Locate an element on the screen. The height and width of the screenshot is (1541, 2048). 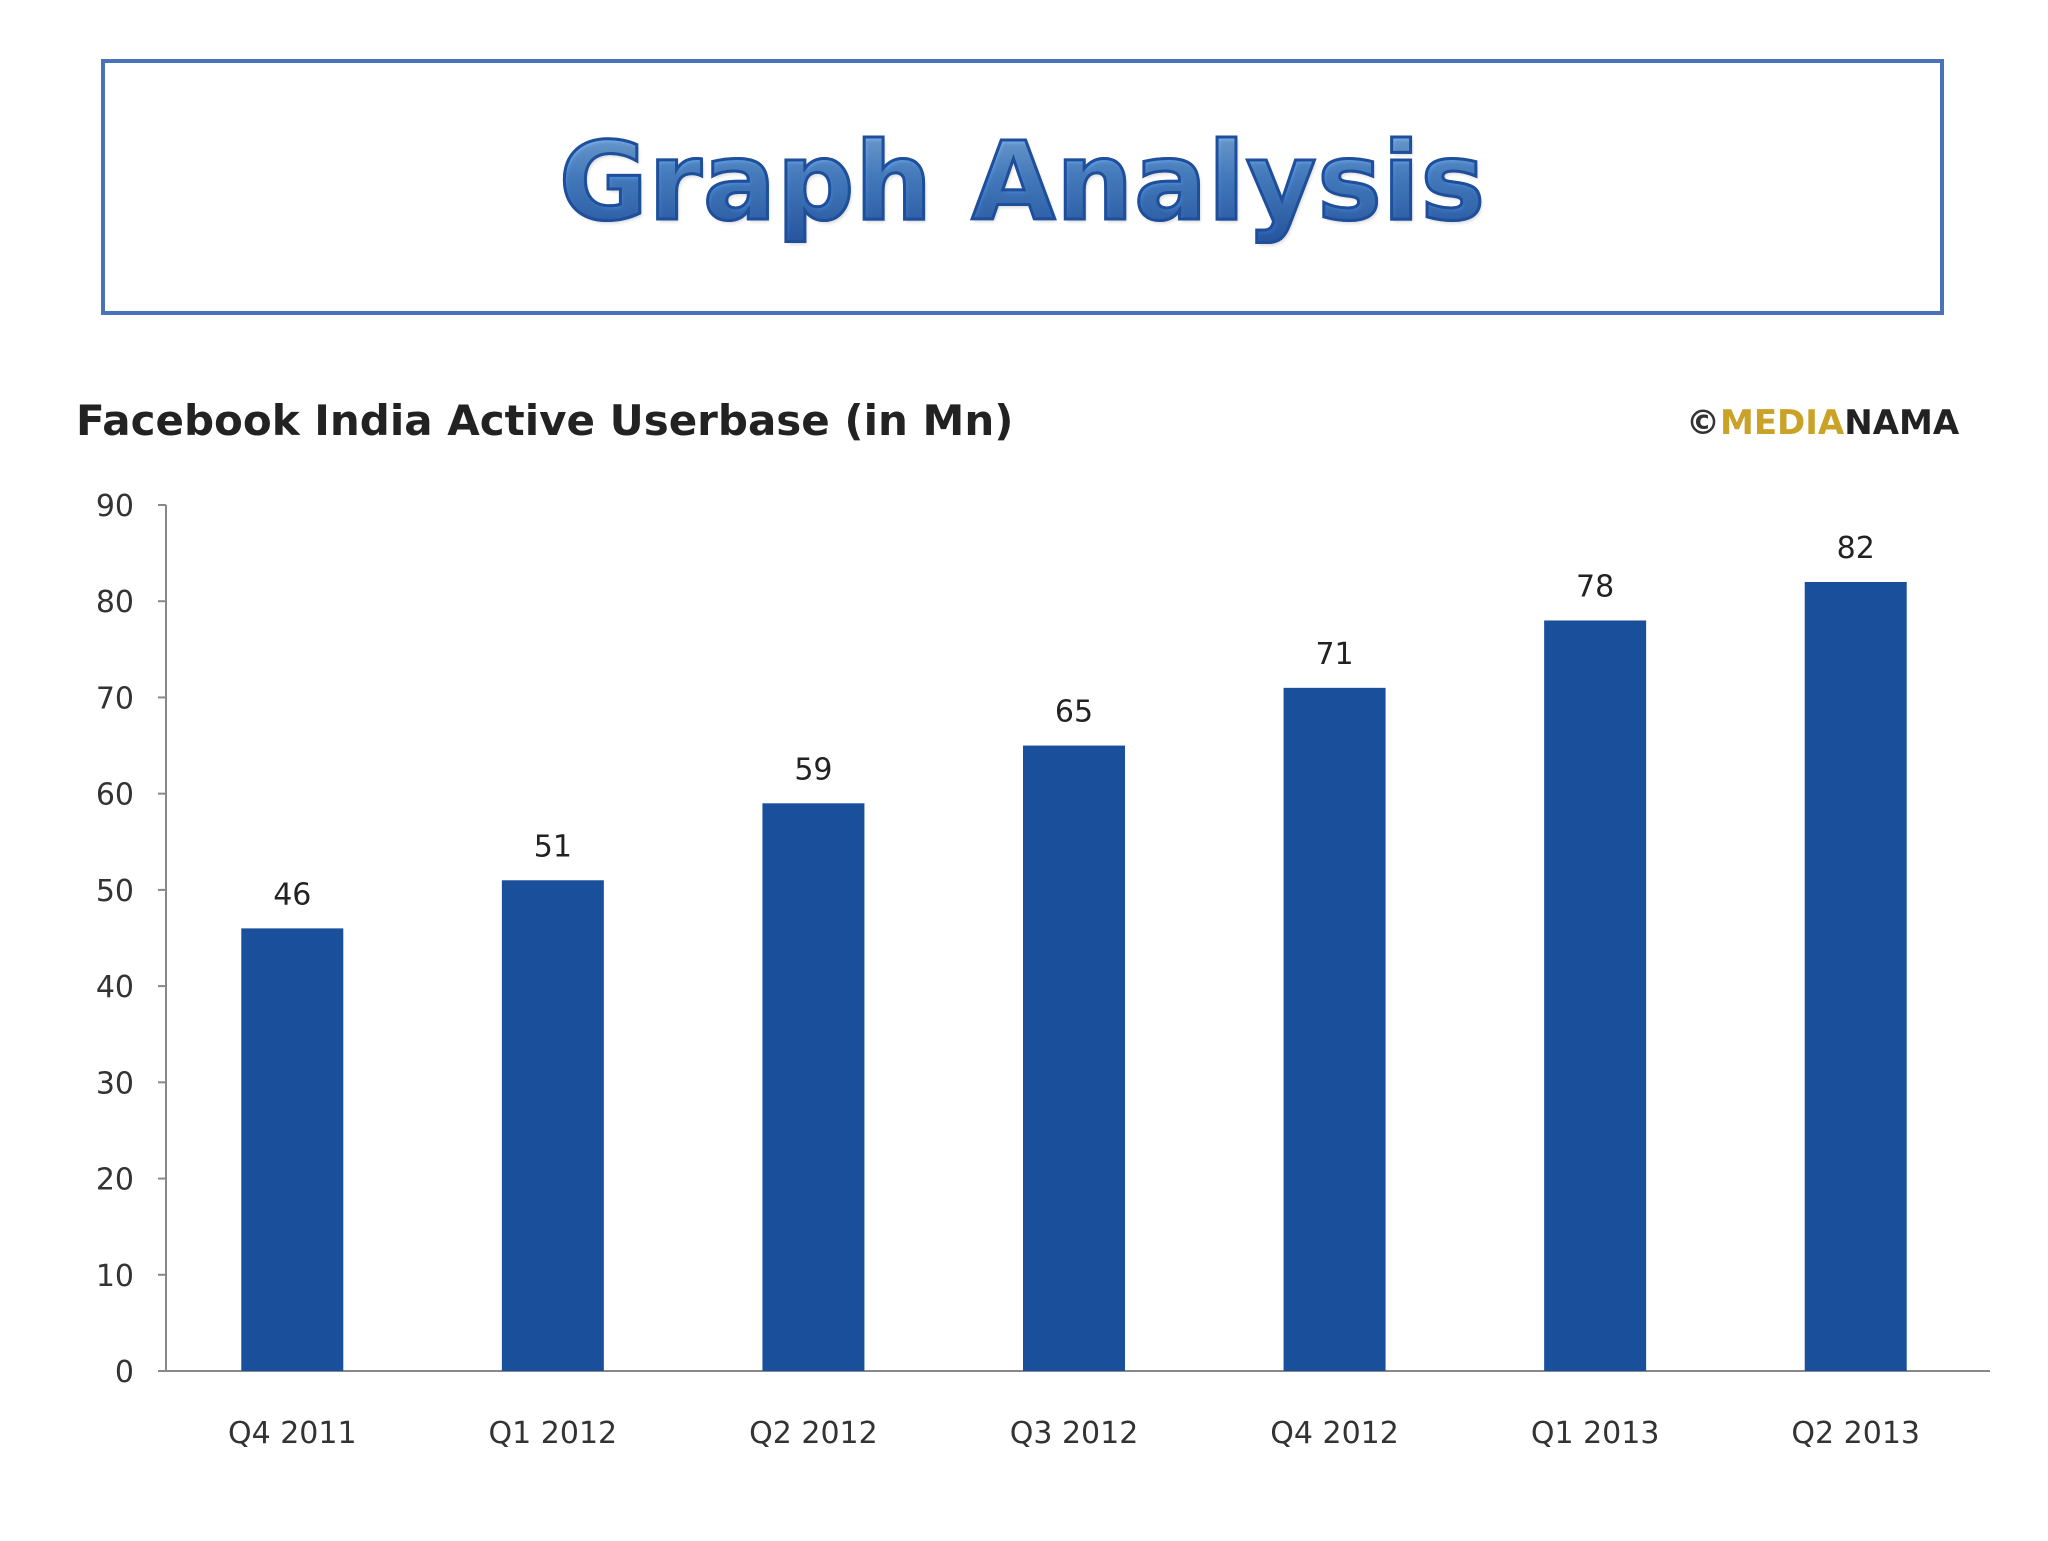
y-tick-label: 50 is located at coordinates (115, 891).